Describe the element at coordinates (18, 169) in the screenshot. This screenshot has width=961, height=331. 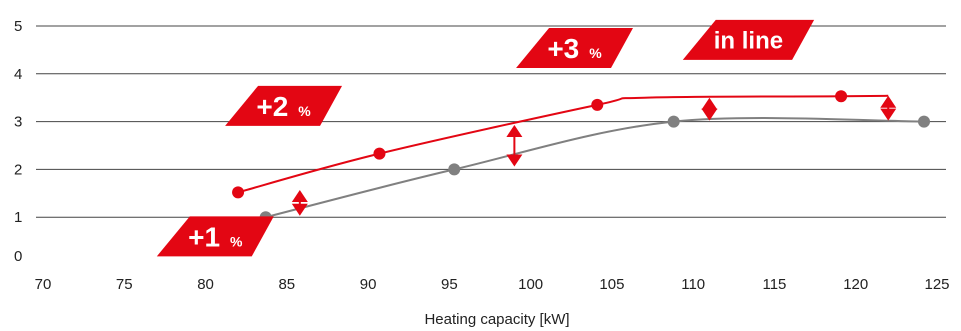
I see `y-tick-label: 2` at that location.